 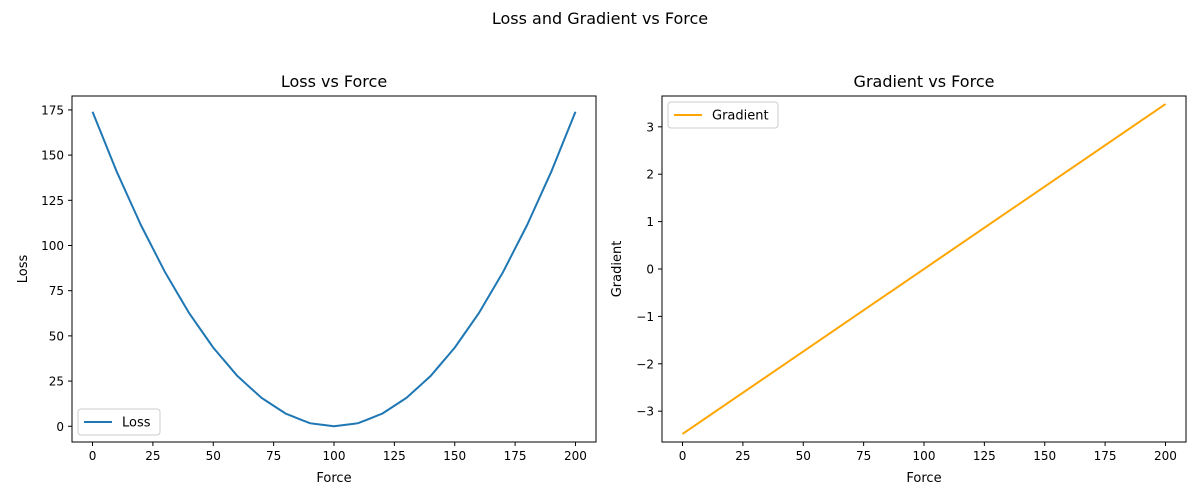 I want to click on loss-legend-label: Loss, so click(x=136, y=423).